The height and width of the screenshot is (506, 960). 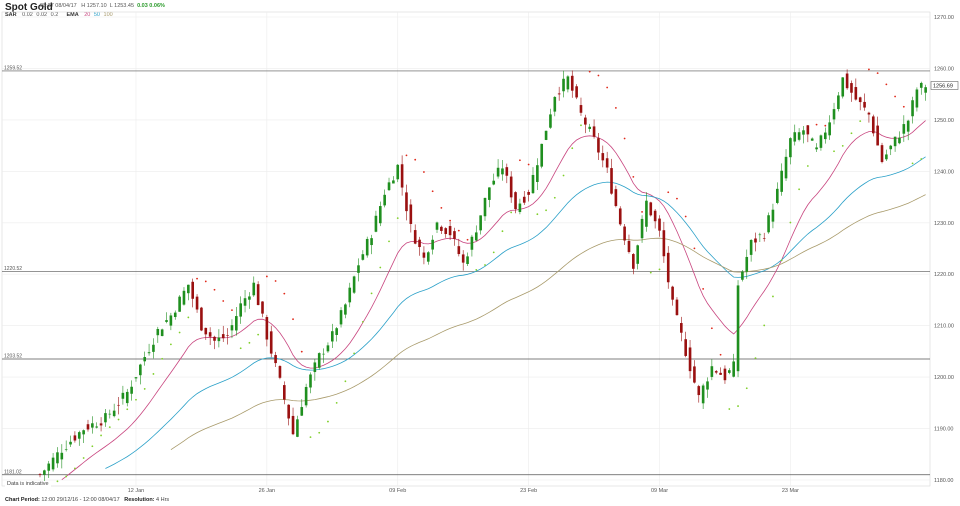 What do you see at coordinates (267, 491) in the screenshot?
I see `x-tick-label: 26 Jan` at bounding box center [267, 491].